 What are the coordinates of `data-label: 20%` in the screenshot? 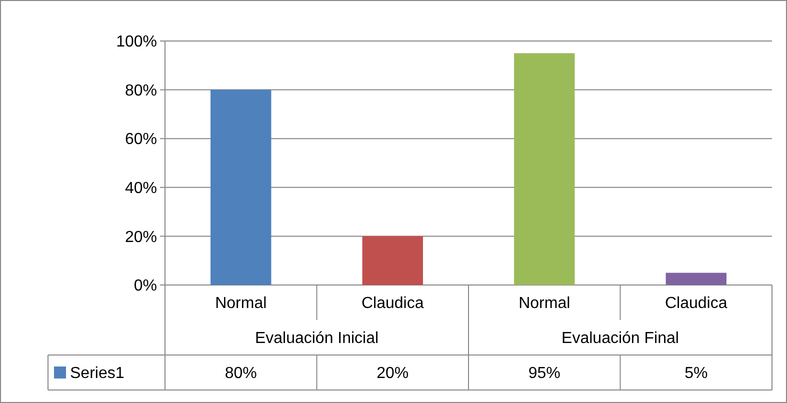 It's located at (392, 373).